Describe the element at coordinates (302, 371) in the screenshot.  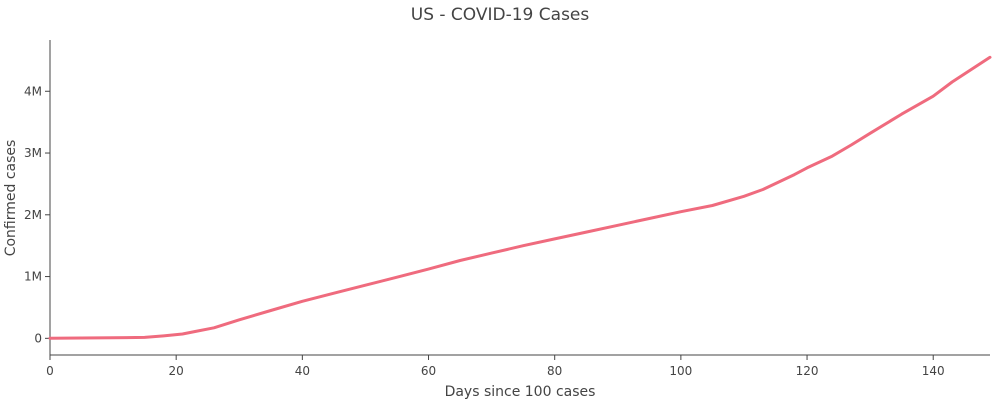
I see `x-tick-label: 40` at that location.